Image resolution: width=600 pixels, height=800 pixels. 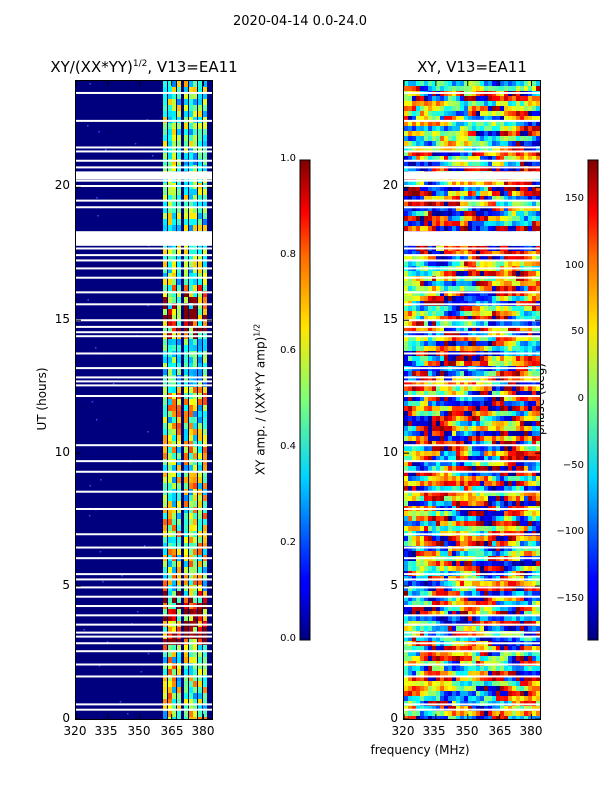 What do you see at coordinates (144, 643) in the screenshot?
I see `amp-flag-line` at bounding box center [144, 643].